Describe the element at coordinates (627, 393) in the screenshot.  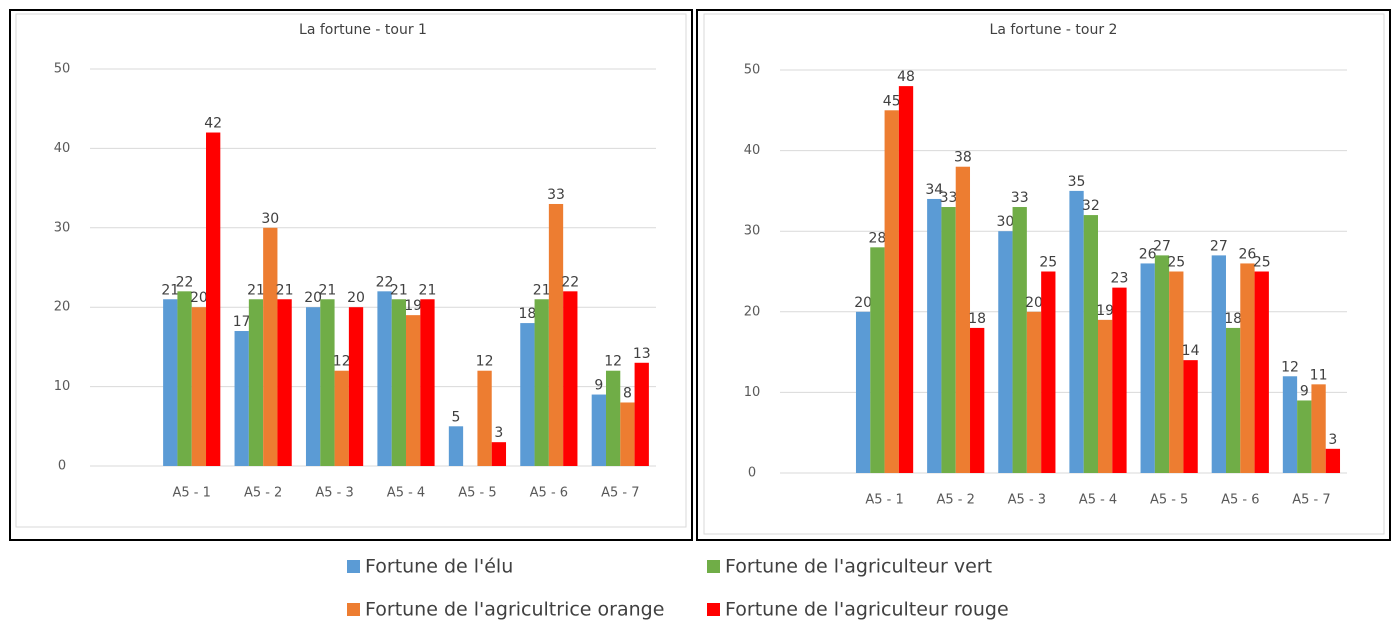
I see `value-label: 8` at that location.